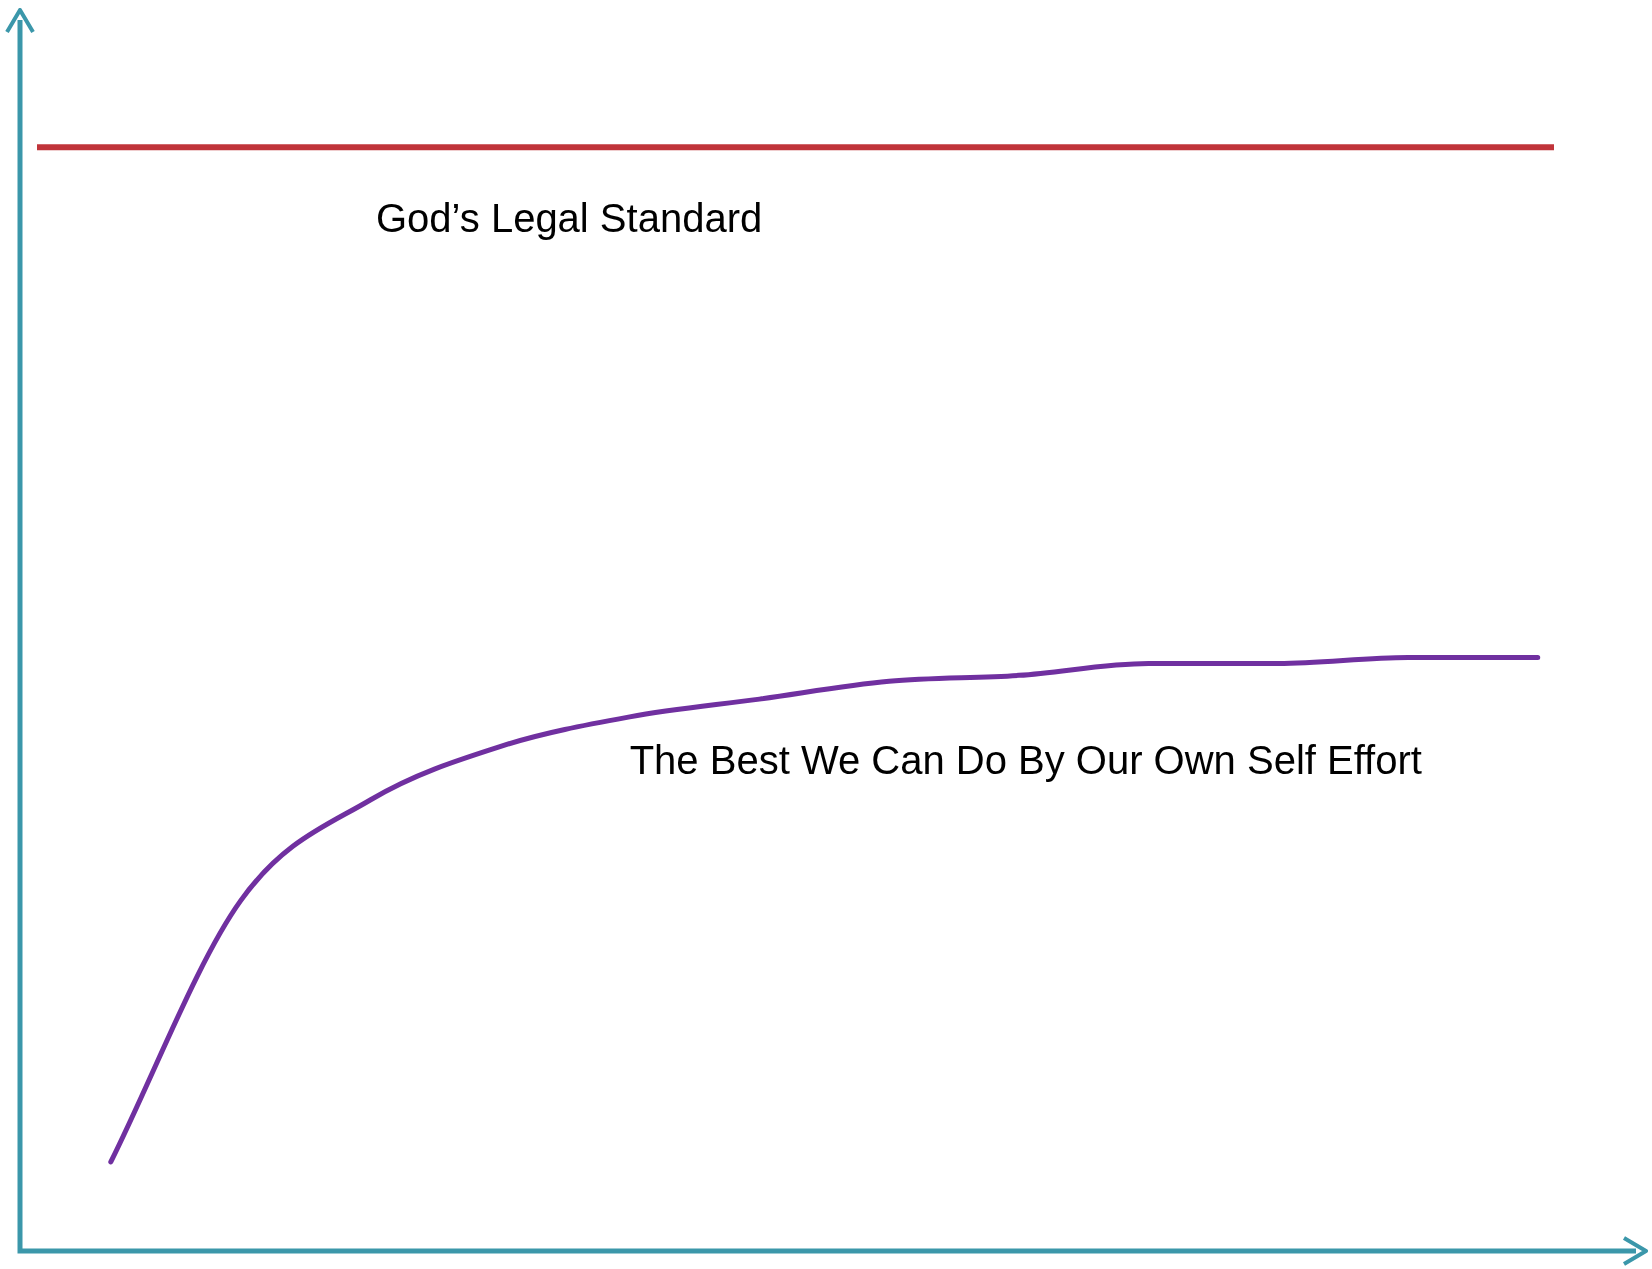 Image resolution: width=1652 pixels, height=1269 pixels. Describe the element at coordinates (569, 218) in the screenshot. I see `ref-line-label: God’s Legal Standard` at that location.